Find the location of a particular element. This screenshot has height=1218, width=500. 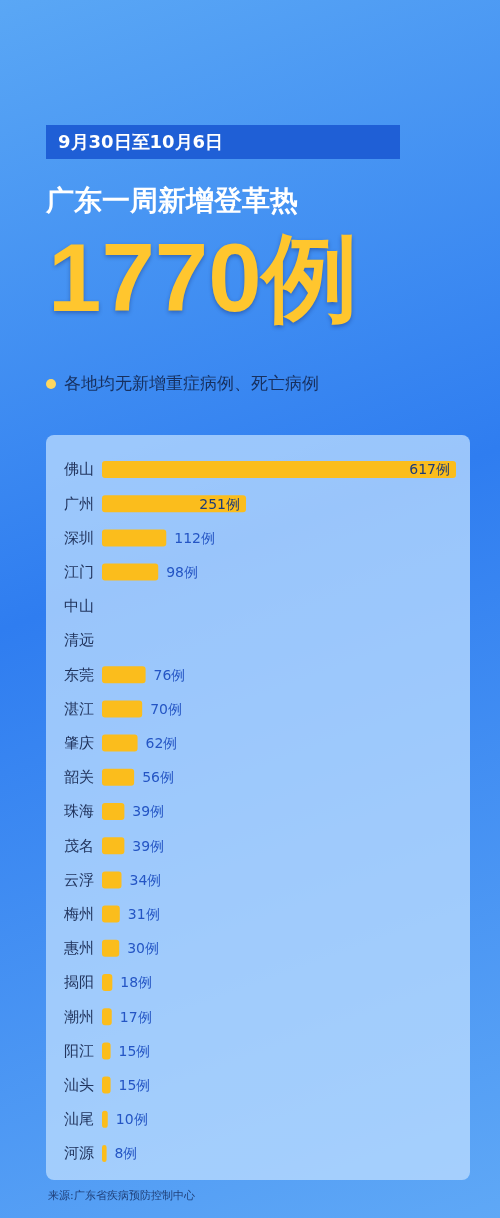

data-label: 70例 is located at coordinates (166, 708).